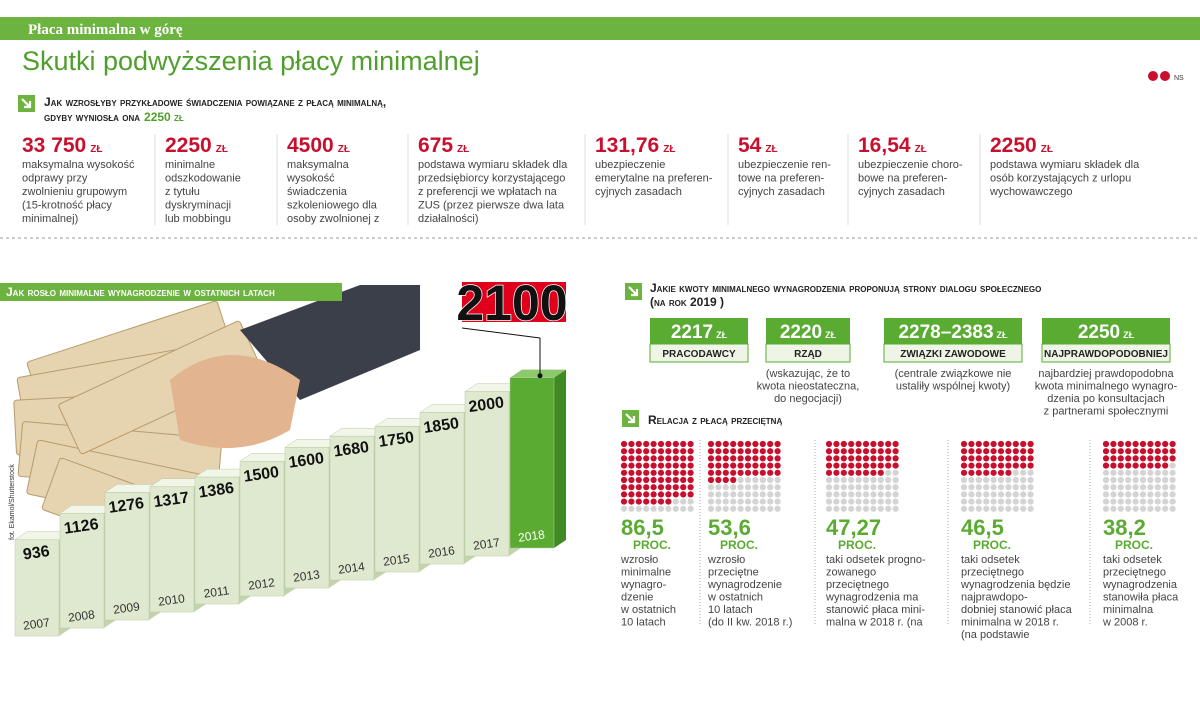  I want to click on bar, so click(127, 556).